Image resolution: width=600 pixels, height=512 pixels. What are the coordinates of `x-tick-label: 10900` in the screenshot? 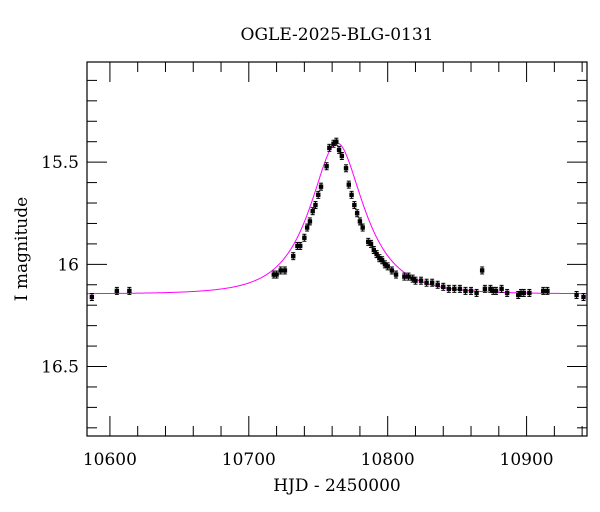 It's located at (527, 460).